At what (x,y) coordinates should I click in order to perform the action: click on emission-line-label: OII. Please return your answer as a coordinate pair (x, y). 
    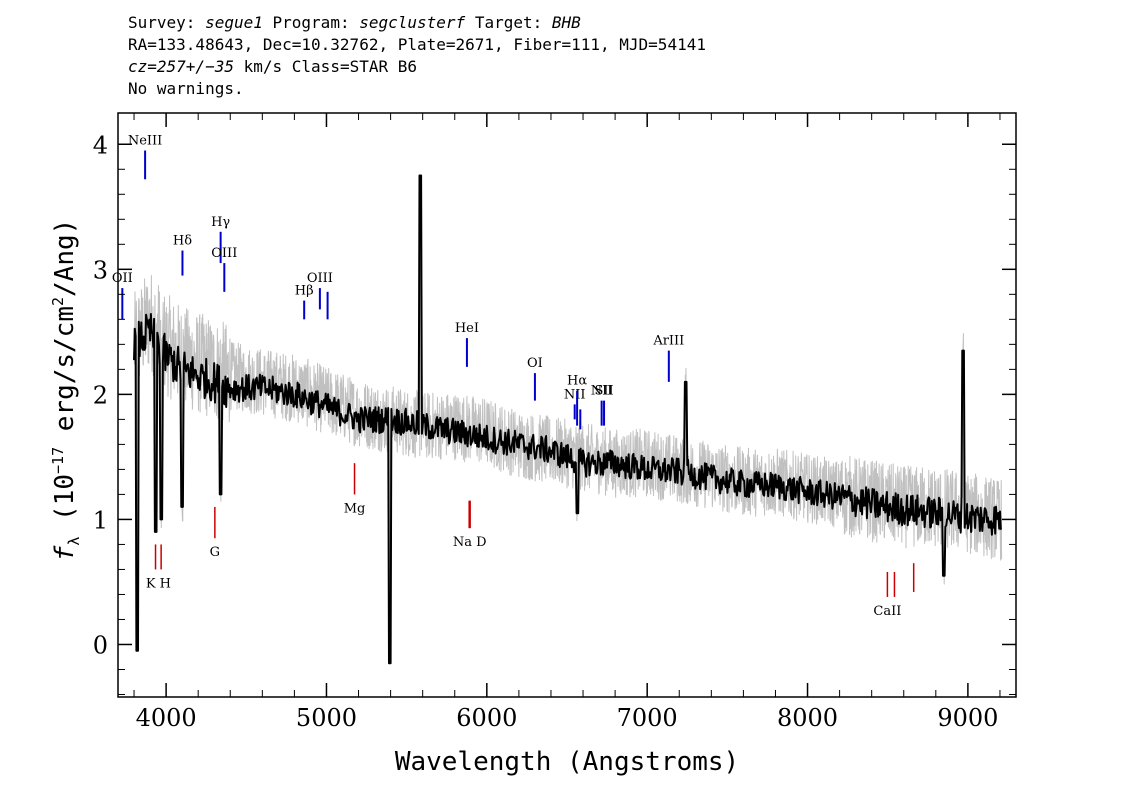
    Looking at the image, I should click on (122, 278).